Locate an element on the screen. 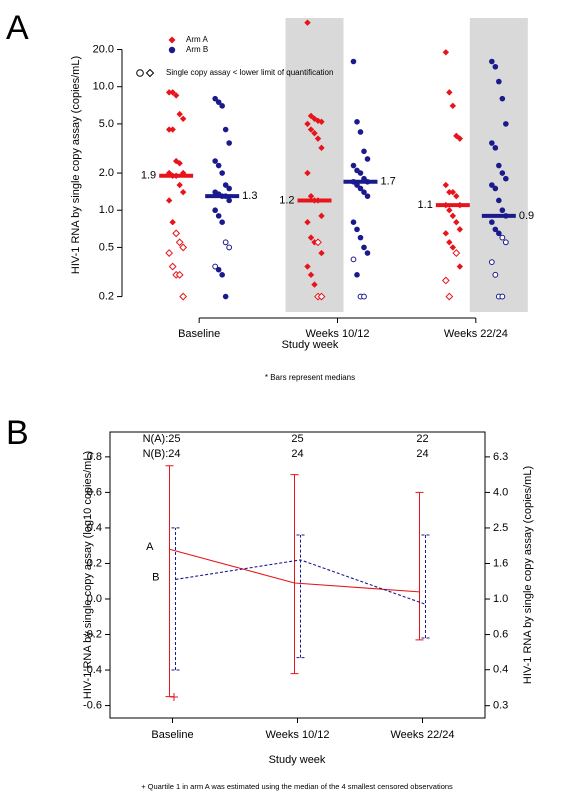  median-label: 1.1 is located at coordinates (425, 205).